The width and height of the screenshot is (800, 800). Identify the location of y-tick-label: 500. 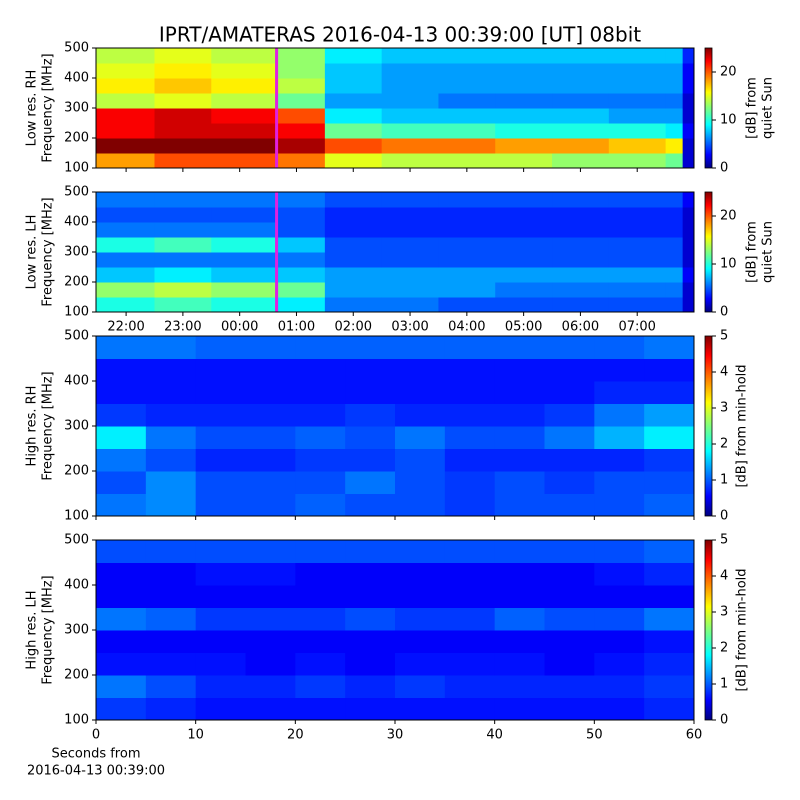
(76, 192).